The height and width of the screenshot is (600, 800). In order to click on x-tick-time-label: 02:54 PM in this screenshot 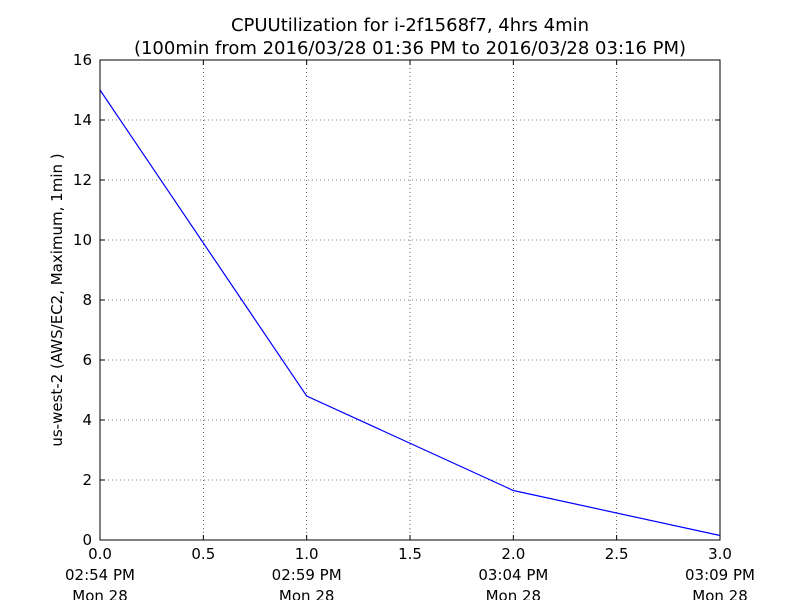, I will do `click(100, 575)`.